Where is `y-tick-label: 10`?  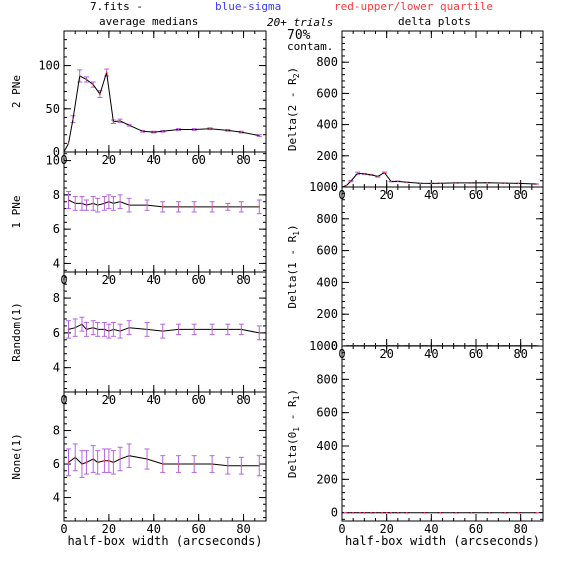 y-tick-label: 10 is located at coordinates (53, 161).